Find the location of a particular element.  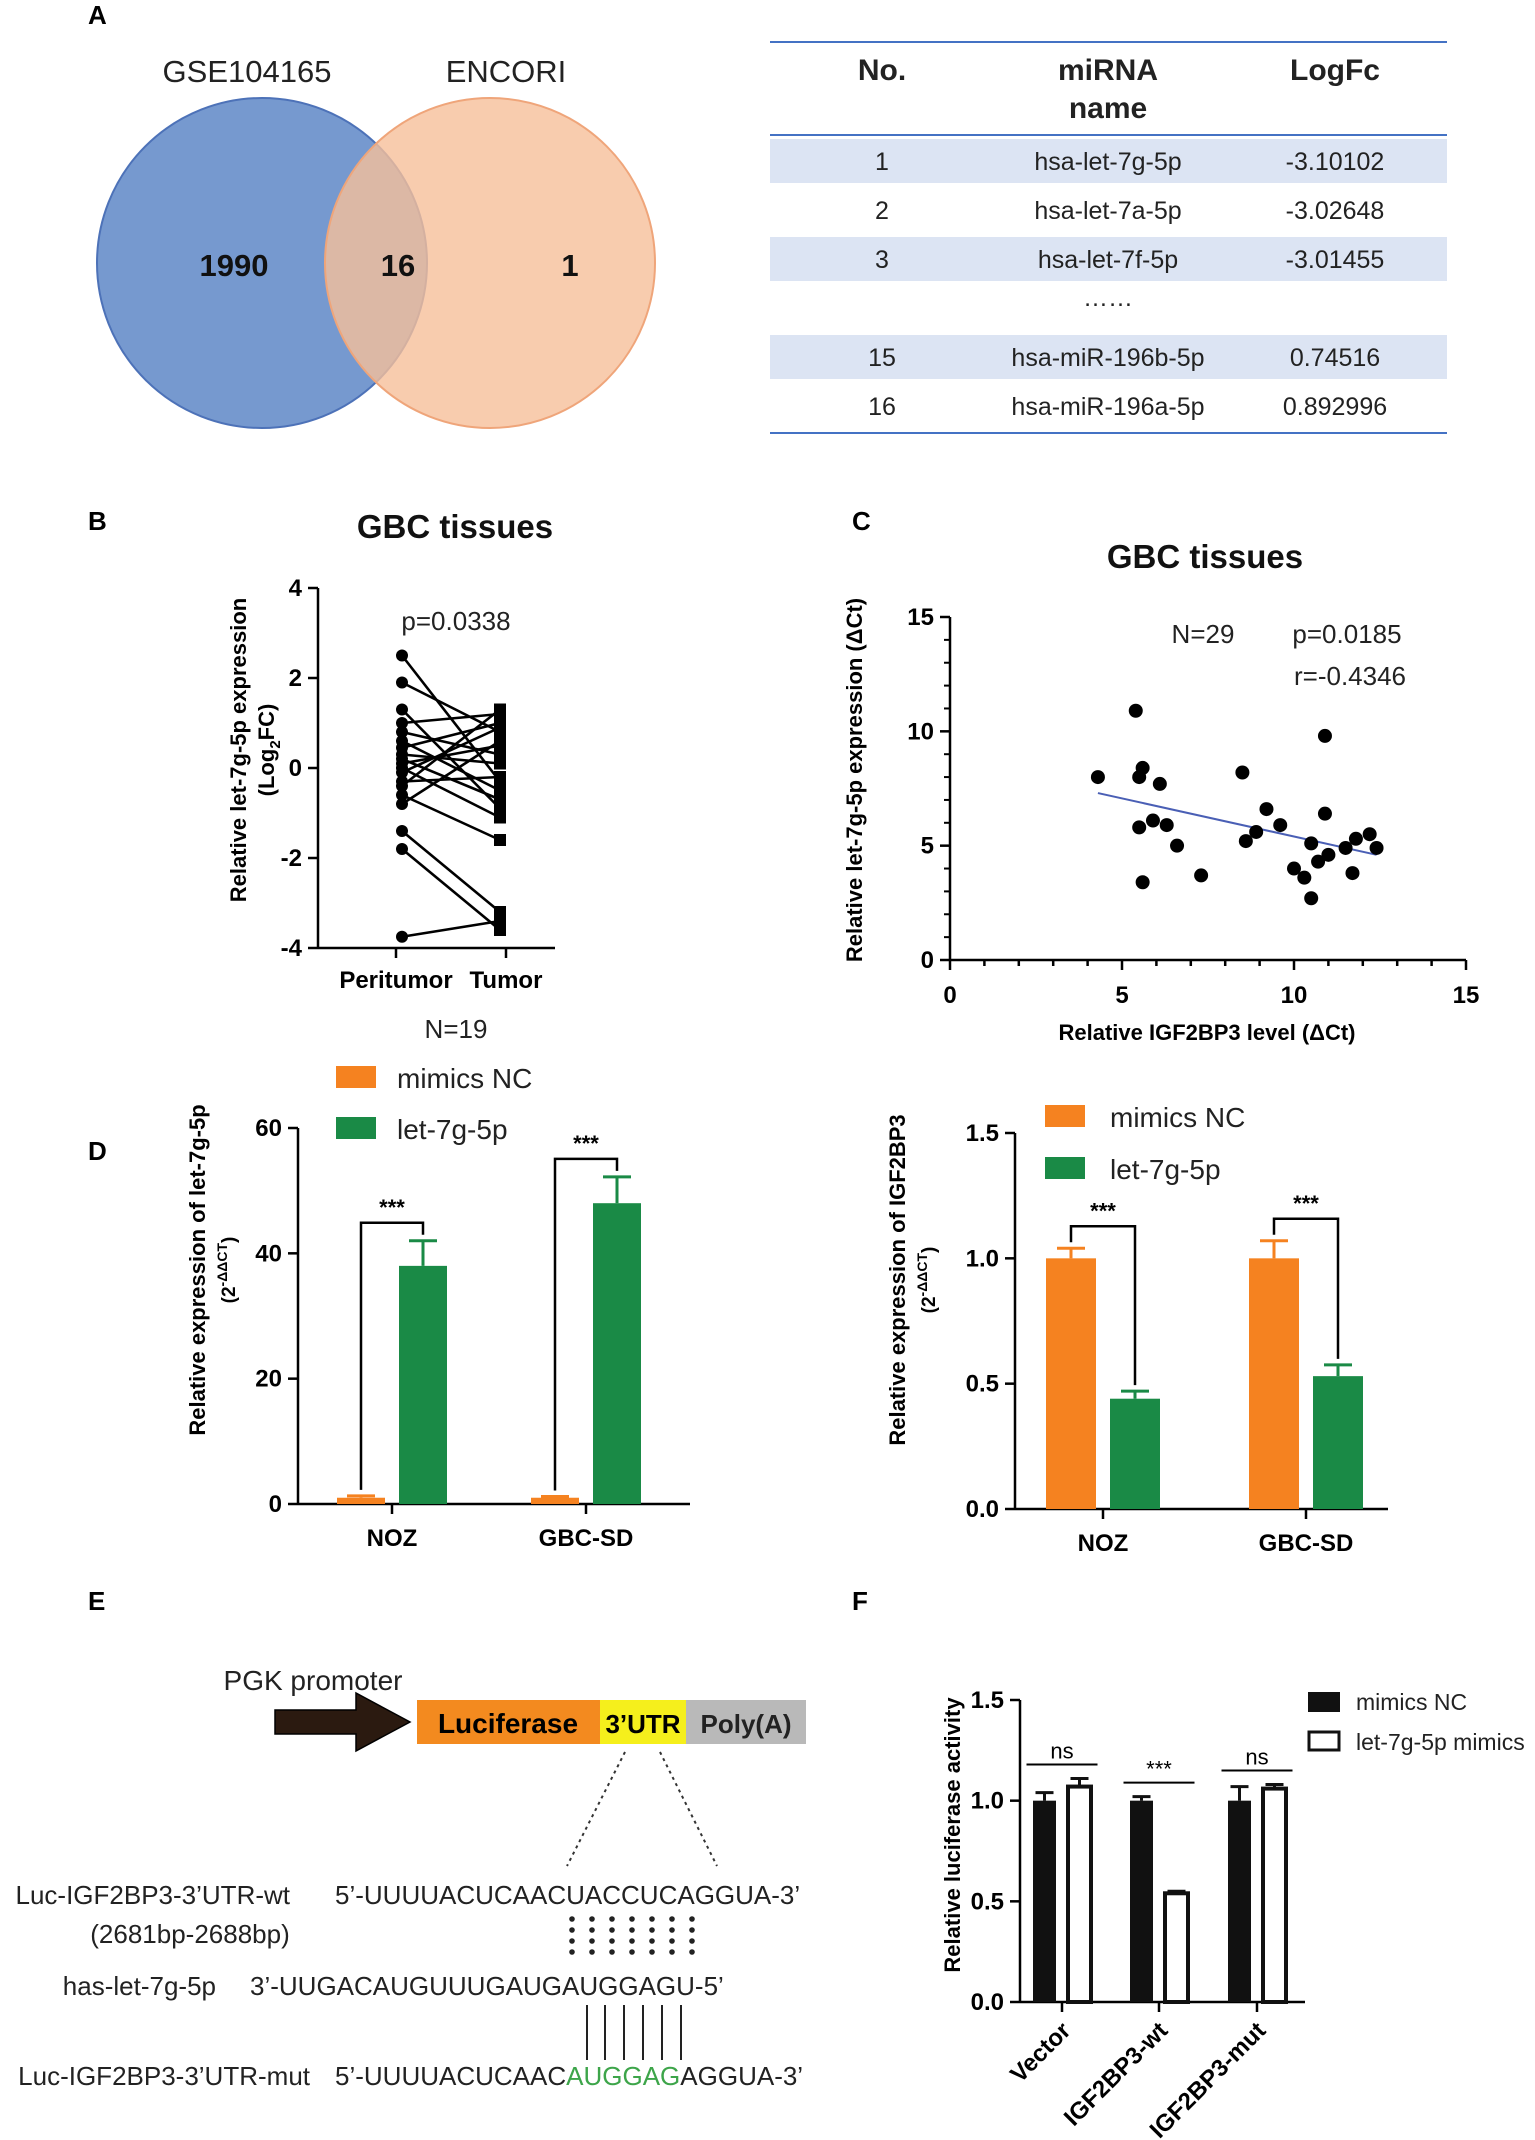

venn-right-count: 1 is located at coordinates (569, 265).